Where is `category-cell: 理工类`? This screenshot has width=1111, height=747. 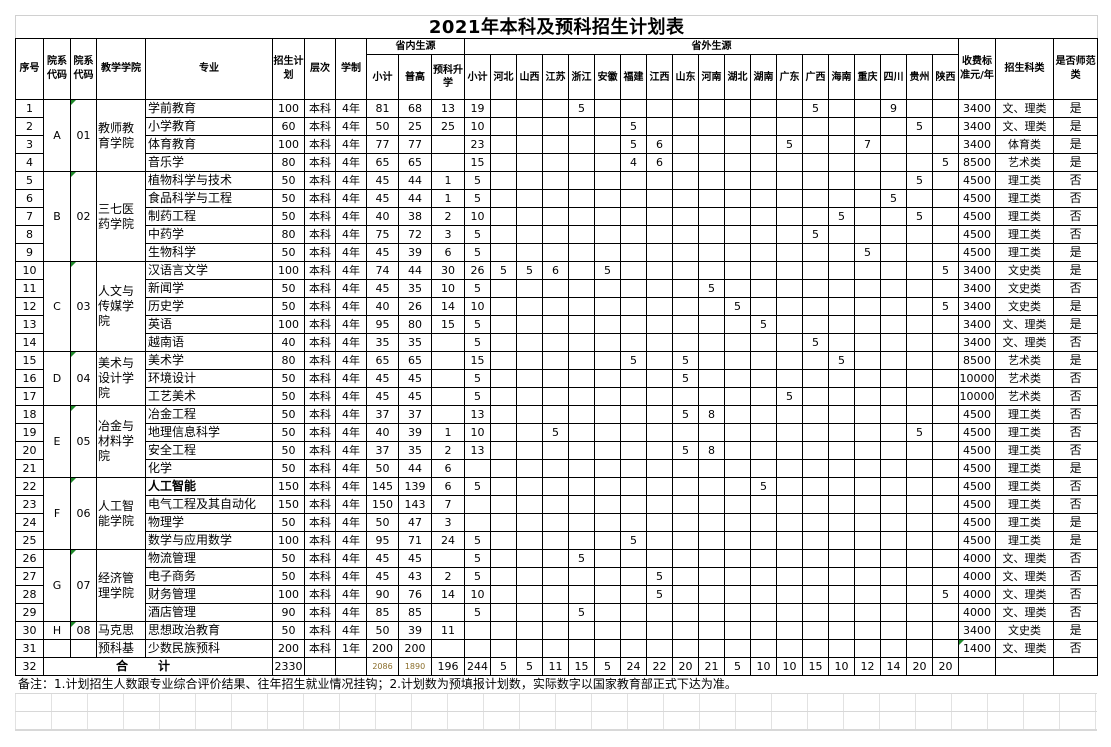
category-cell: 理工类 is located at coordinates (1024, 468).